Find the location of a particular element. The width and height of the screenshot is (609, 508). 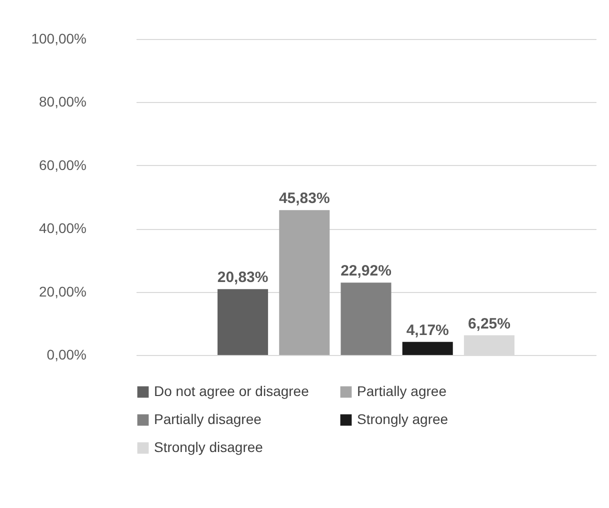

data-label: 45,83% is located at coordinates (304, 199).